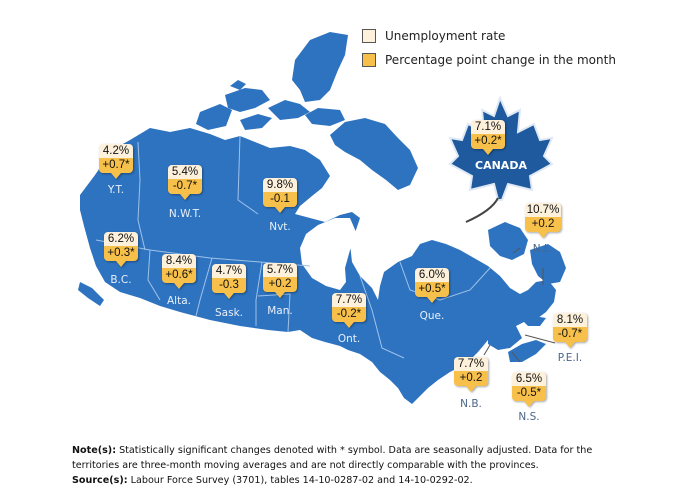  I want to click on region-label-nunavut: Nvt., so click(280, 227).